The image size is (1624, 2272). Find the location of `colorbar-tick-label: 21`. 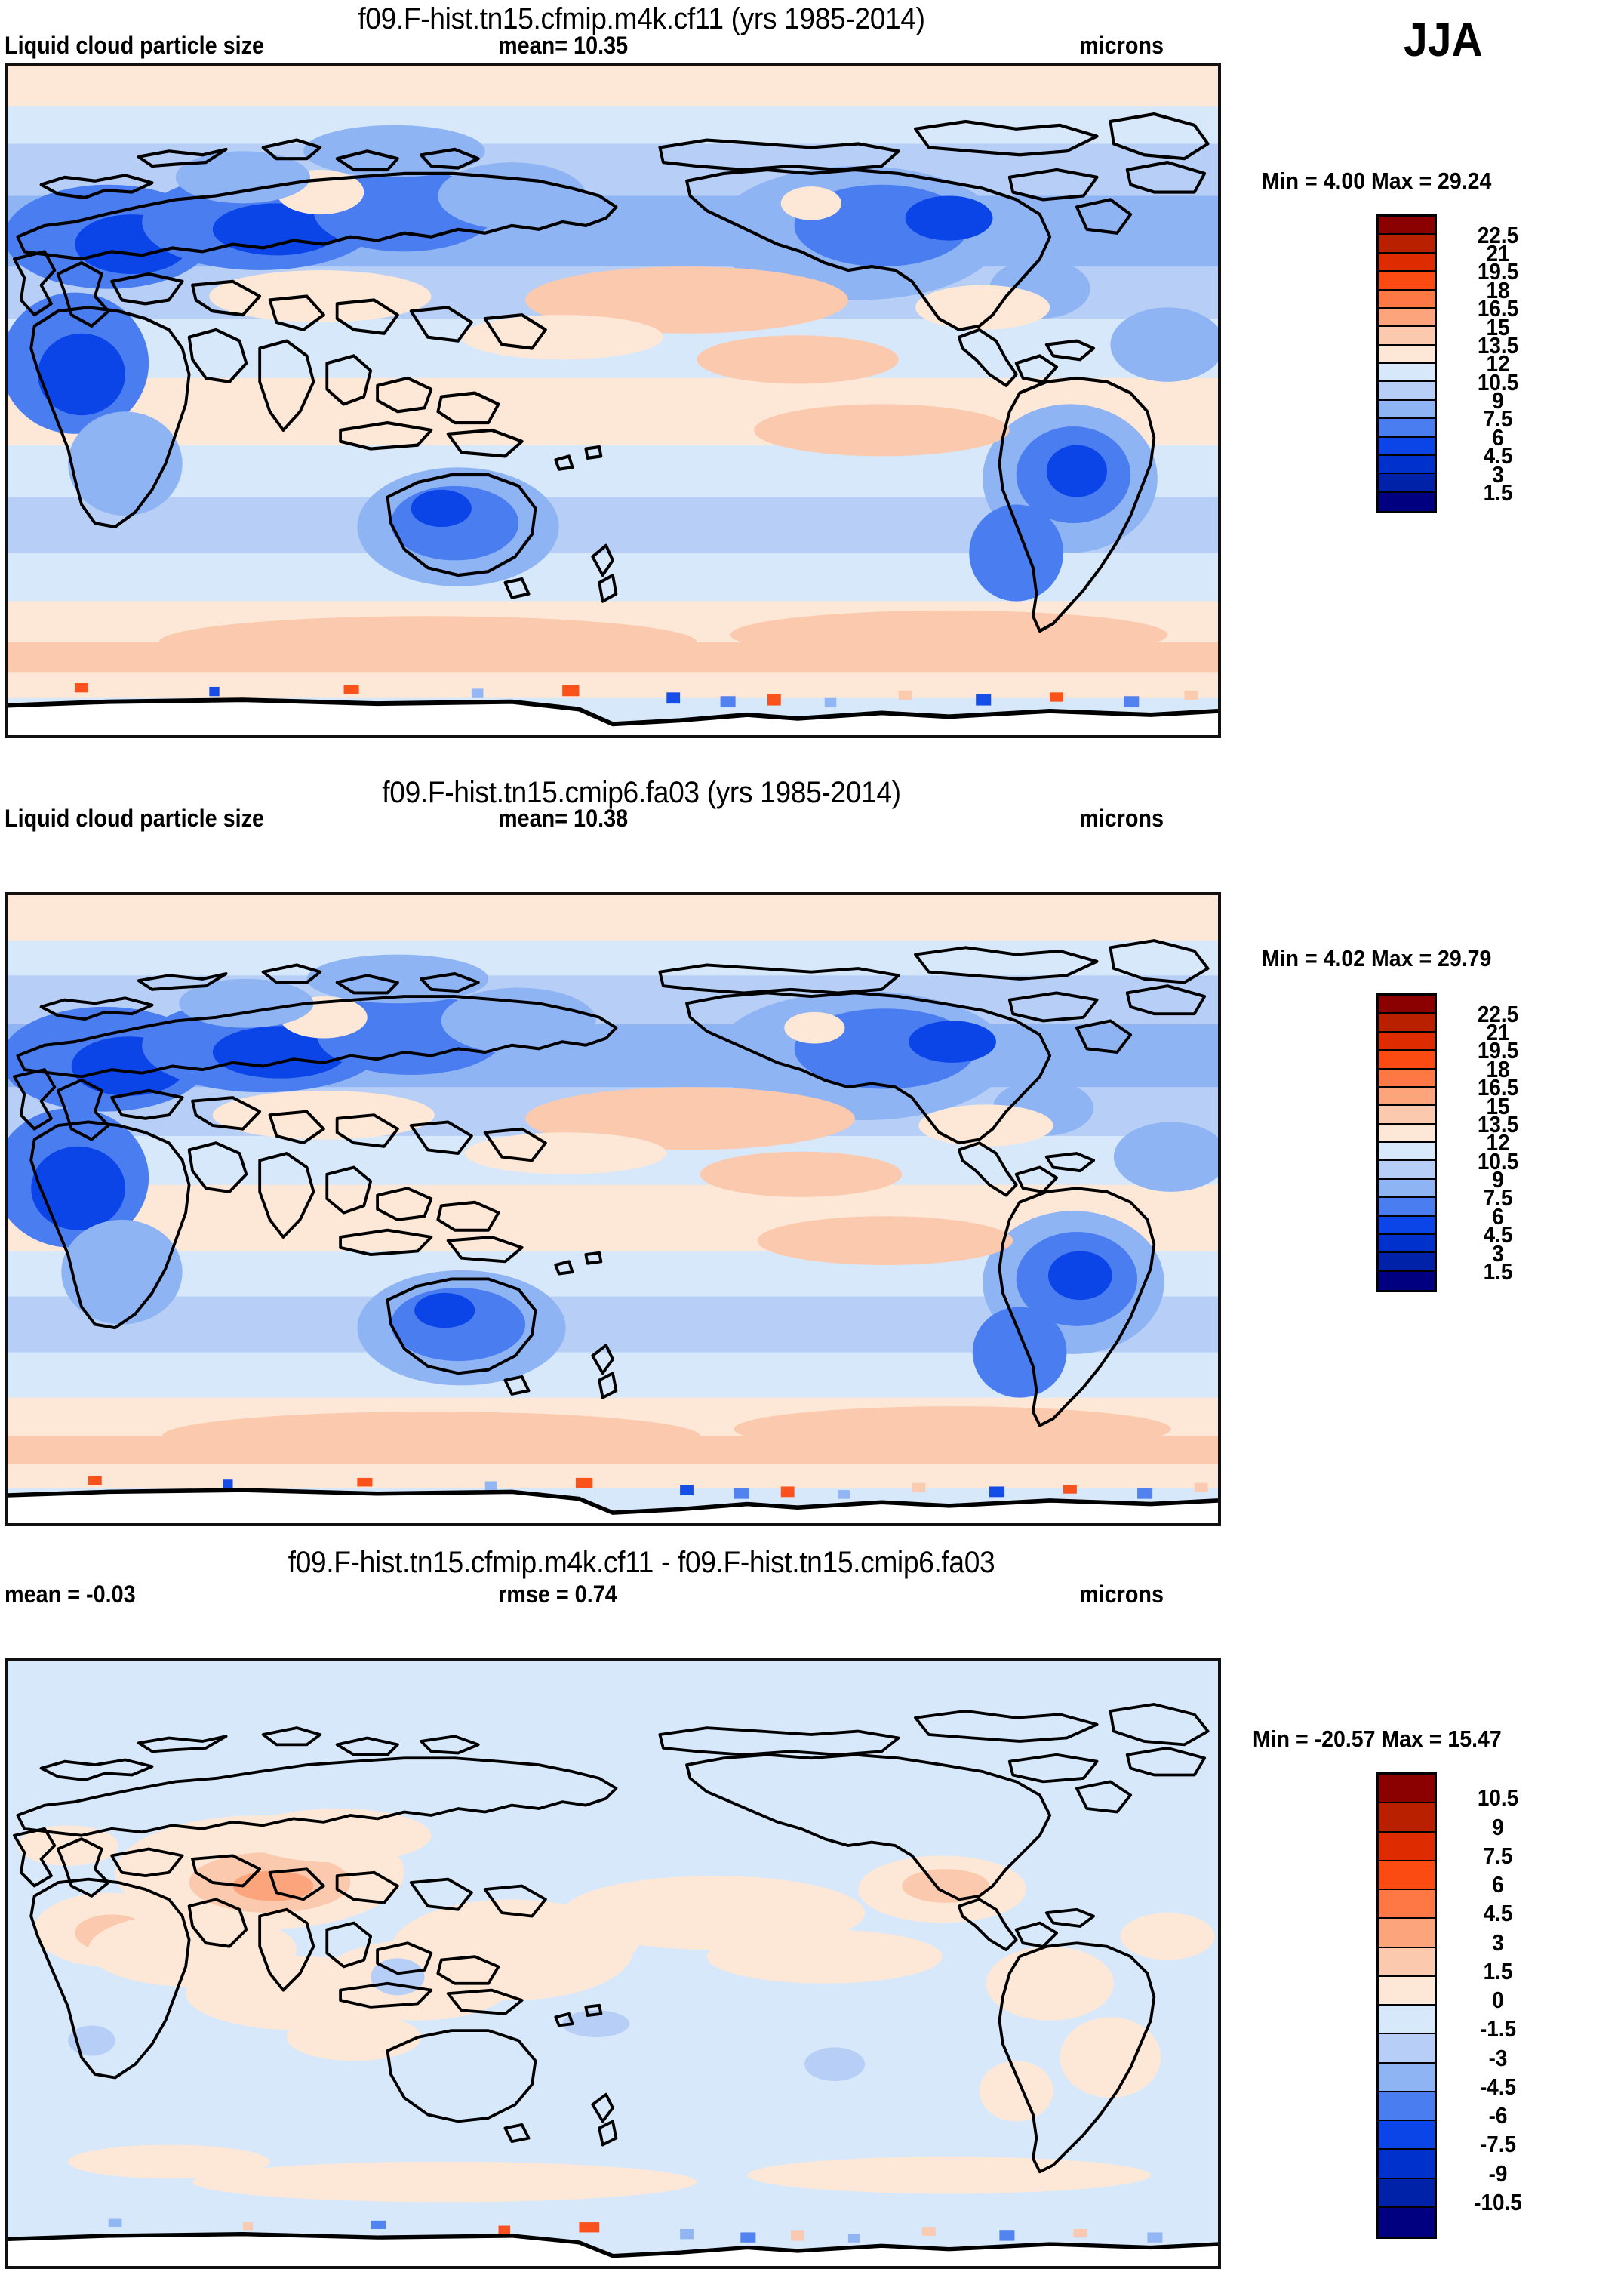

colorbar-tick-label: 21 is located at coordinates (1498, 1032).